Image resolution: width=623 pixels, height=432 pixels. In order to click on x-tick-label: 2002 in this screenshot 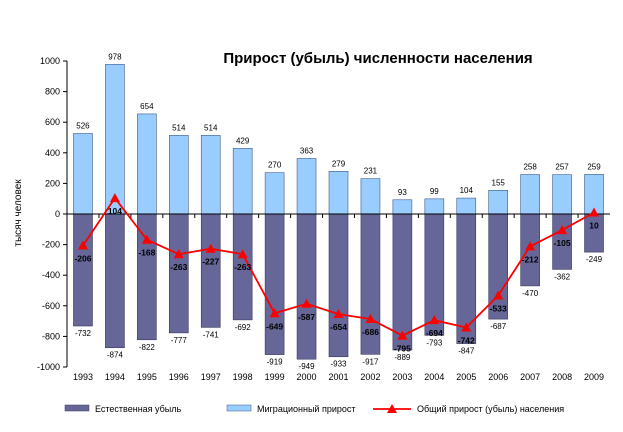, I will do `click(370, 377)`.